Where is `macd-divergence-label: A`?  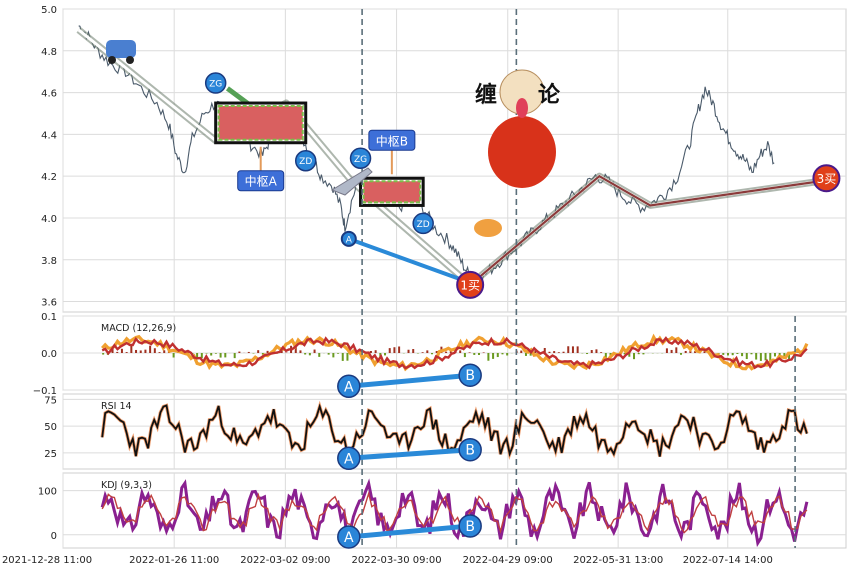 macd-divergence-label: A is located at coordinates (349, 387).